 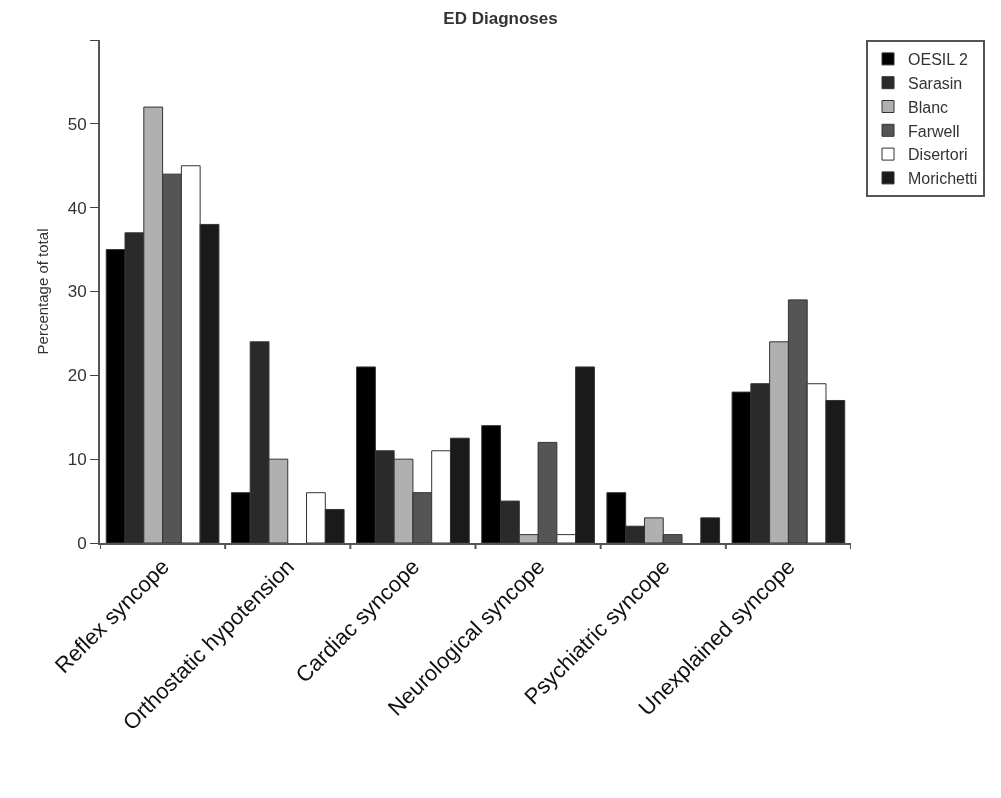 I want to click on y-tick-label: 50, so click(x=77, y=124).